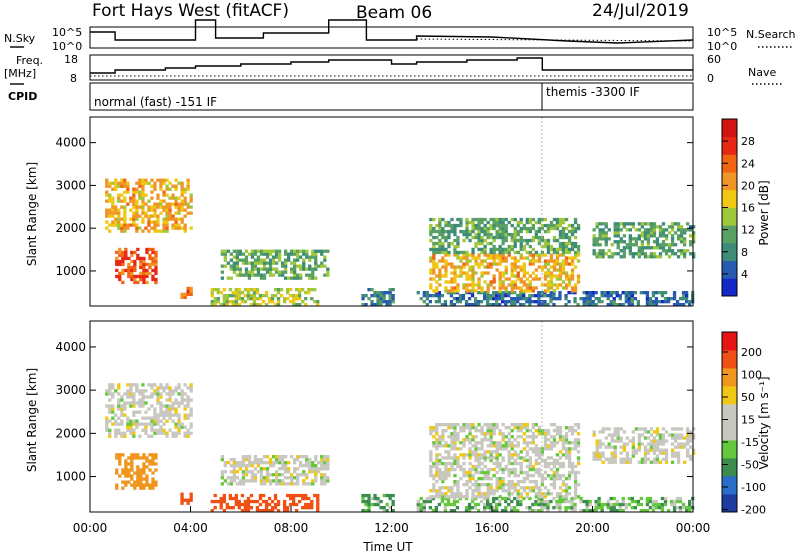  Describe the element at coordinates (392, 69) in the screenshot. I see `freq-panel: 18 8 60 0` at that location.